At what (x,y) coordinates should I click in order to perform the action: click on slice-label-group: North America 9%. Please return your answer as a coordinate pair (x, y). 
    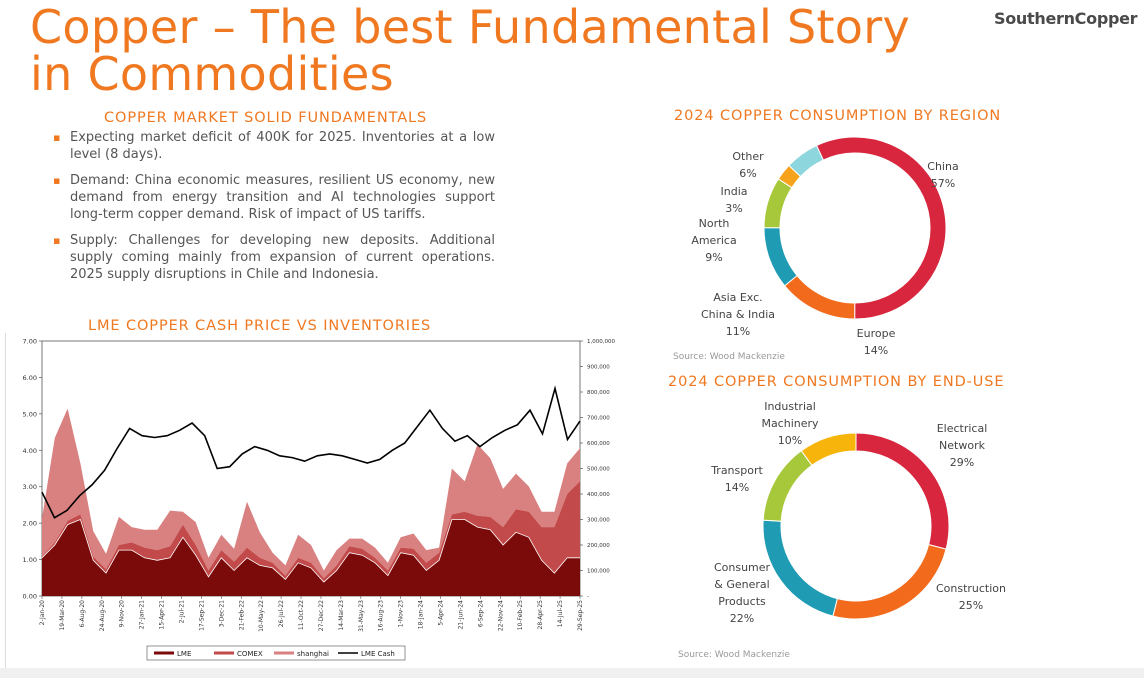
    Looking at the image, I should click on (713, 240).